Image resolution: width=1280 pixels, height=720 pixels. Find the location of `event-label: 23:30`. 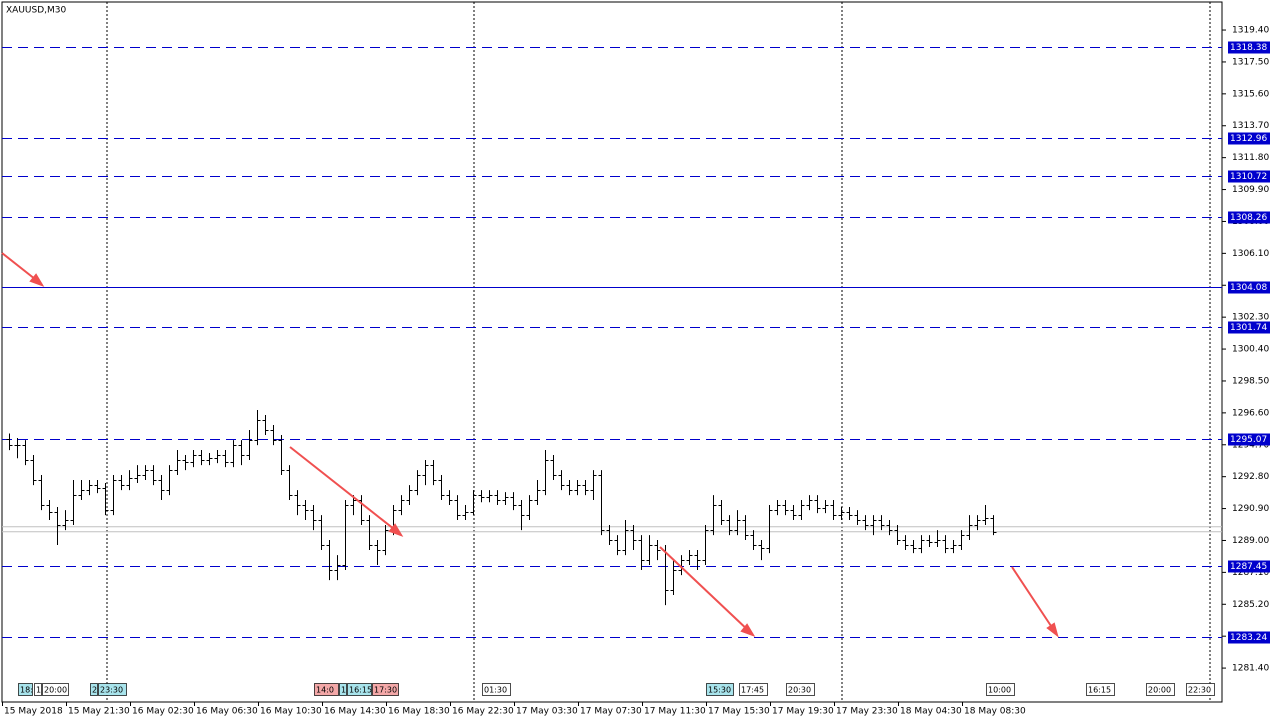

event-label: 23:30 is located at coordinates (111, 690).